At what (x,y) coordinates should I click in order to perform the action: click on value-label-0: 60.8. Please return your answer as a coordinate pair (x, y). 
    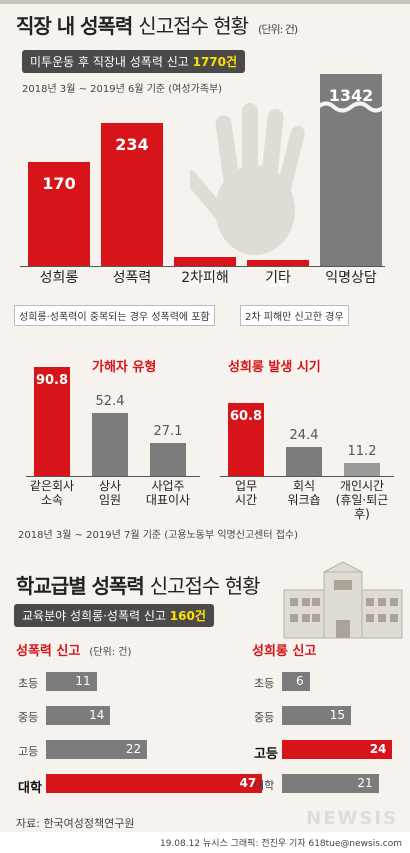
    Looking at the image, I should click on (246, 417).